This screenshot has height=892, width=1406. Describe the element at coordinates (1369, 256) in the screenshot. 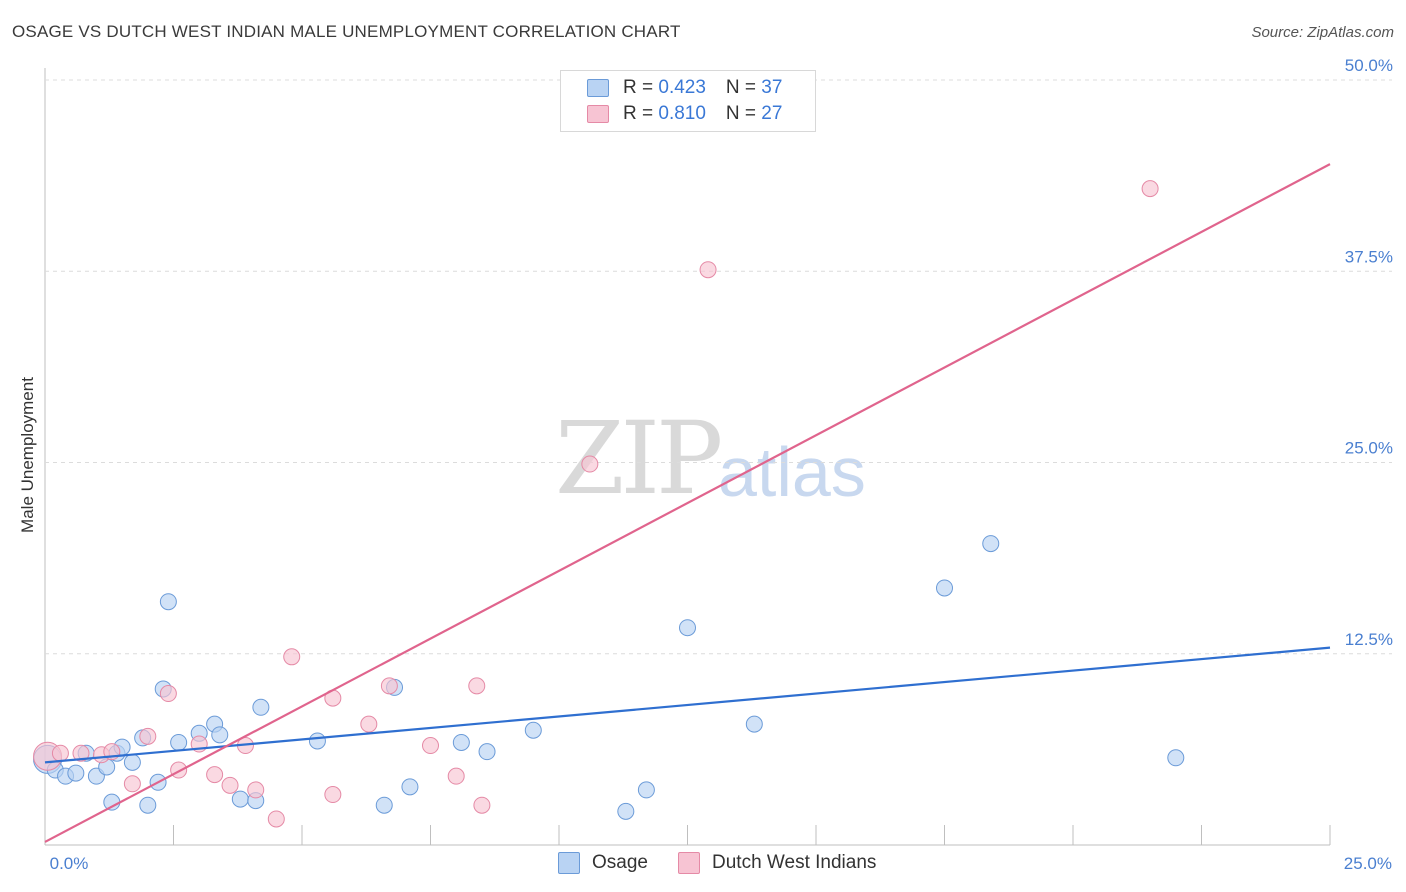

I see `y-tick-label: 37.5%` at that location.